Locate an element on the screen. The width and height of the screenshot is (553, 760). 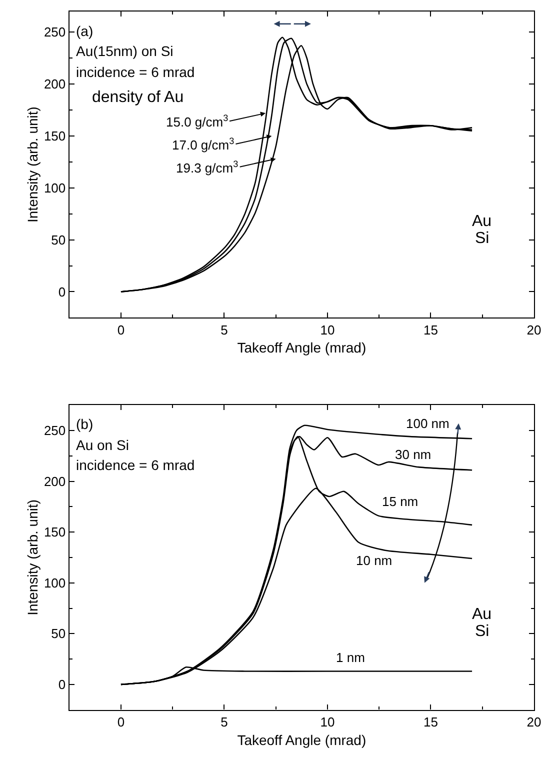
annotation: density of Au is located at coordinates (138, 97).